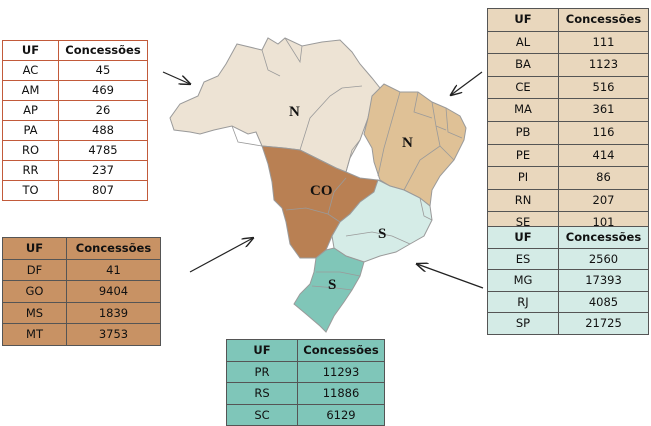 The width and height of the screenshot is (651, 426). What do you see at coordinates (30, 170) in the screenshot?
I see `uf-cell: RR` at bounding box center [30, 170].